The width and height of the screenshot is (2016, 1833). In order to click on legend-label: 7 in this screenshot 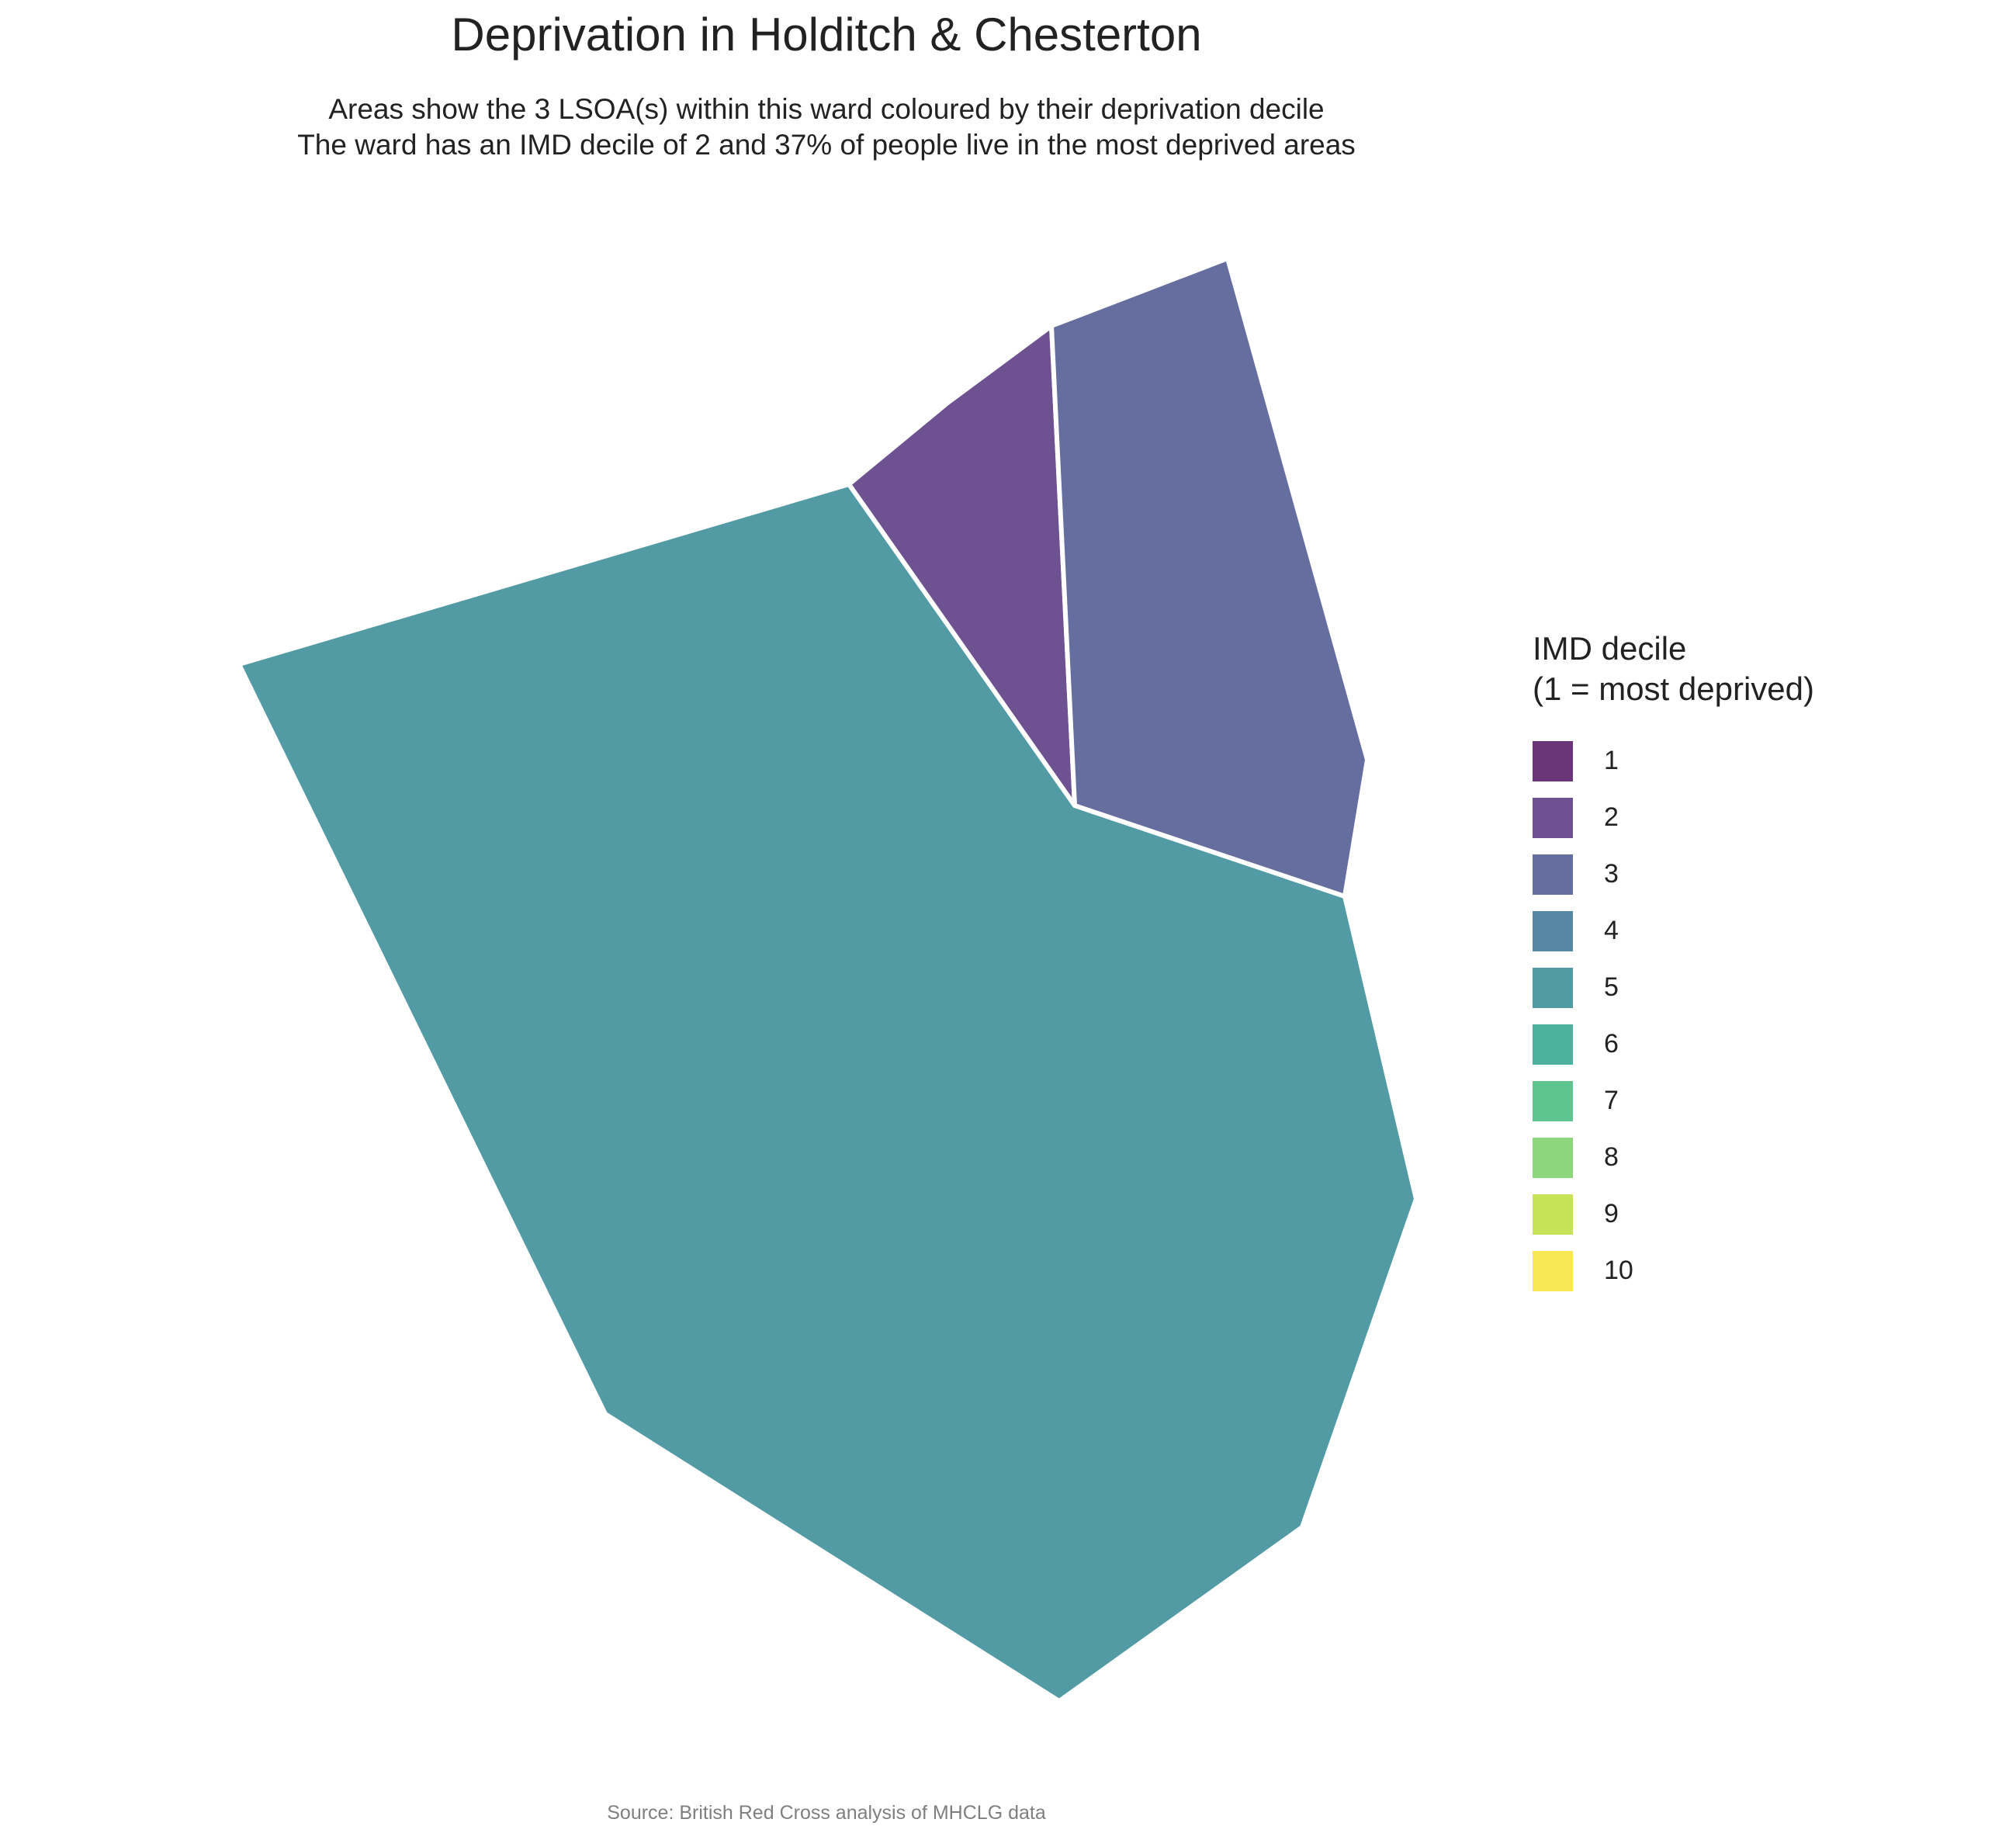, I will do `click(1611, 1100)`.